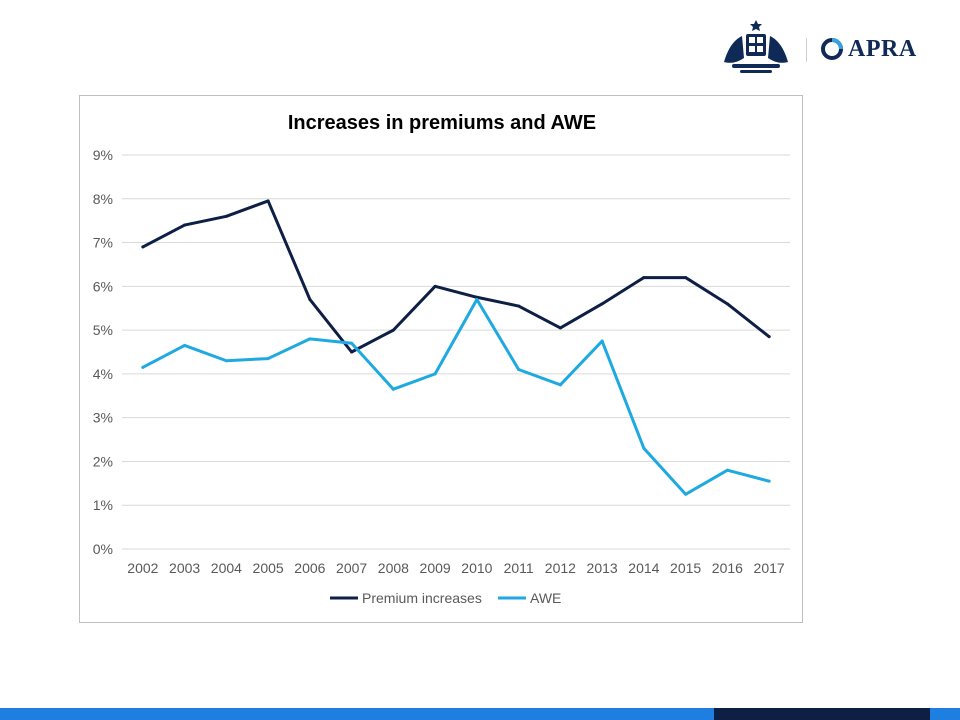 The height and width of the screenshot is (720, 960). What do you see at coordinates (268, 568) in the screenshot?
I see `x-tick-label: 2005` at bounding box center [268, 568].